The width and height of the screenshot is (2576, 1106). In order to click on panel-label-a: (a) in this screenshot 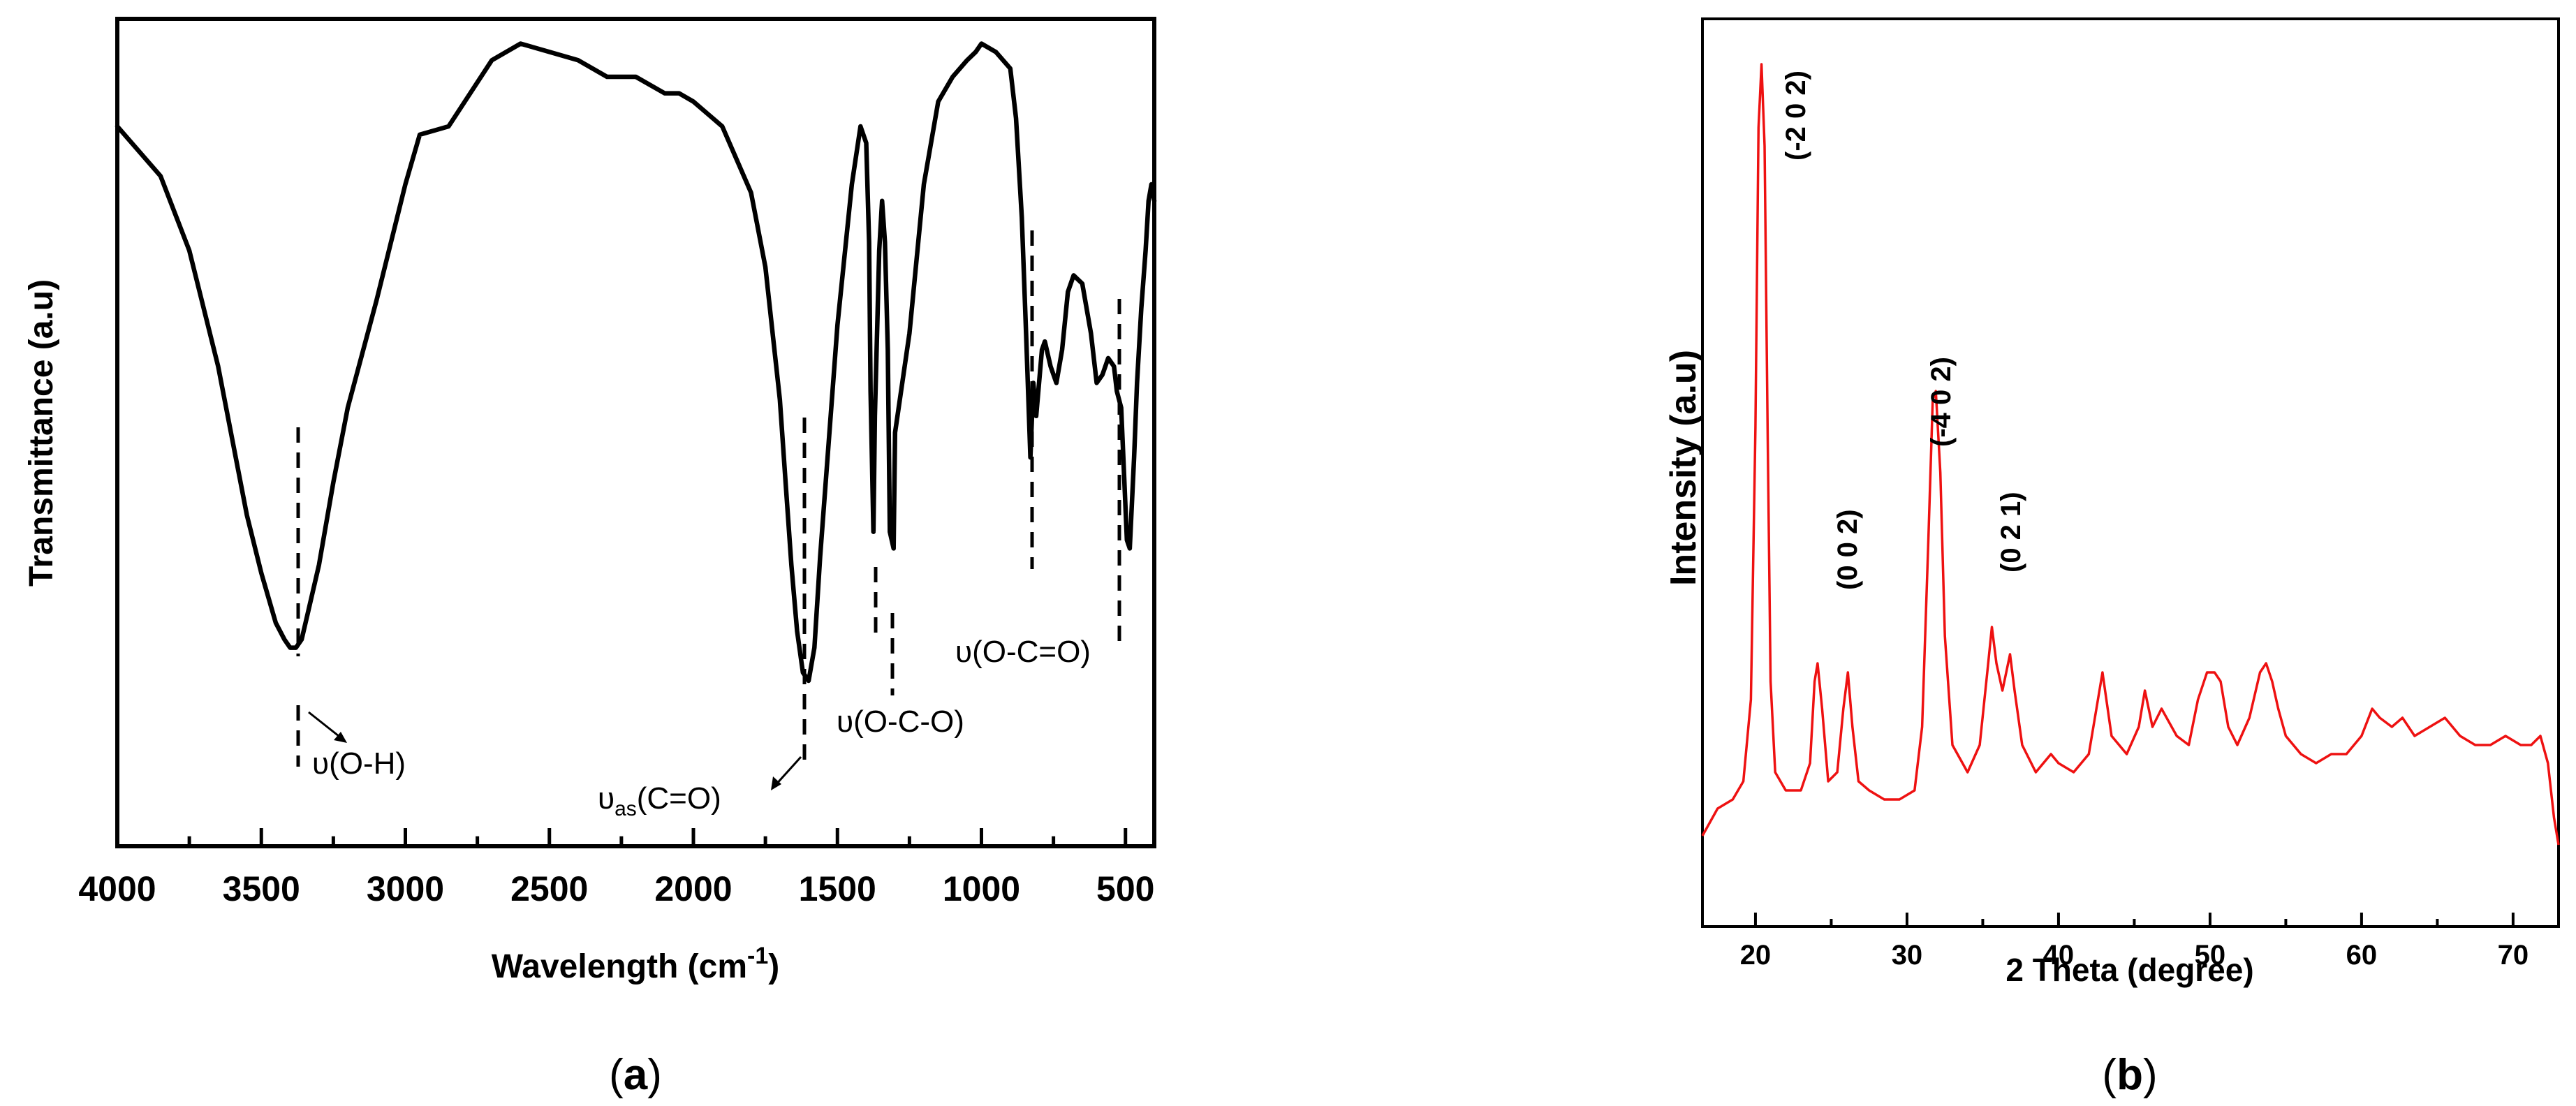, I will do `click(635, 1075)`.